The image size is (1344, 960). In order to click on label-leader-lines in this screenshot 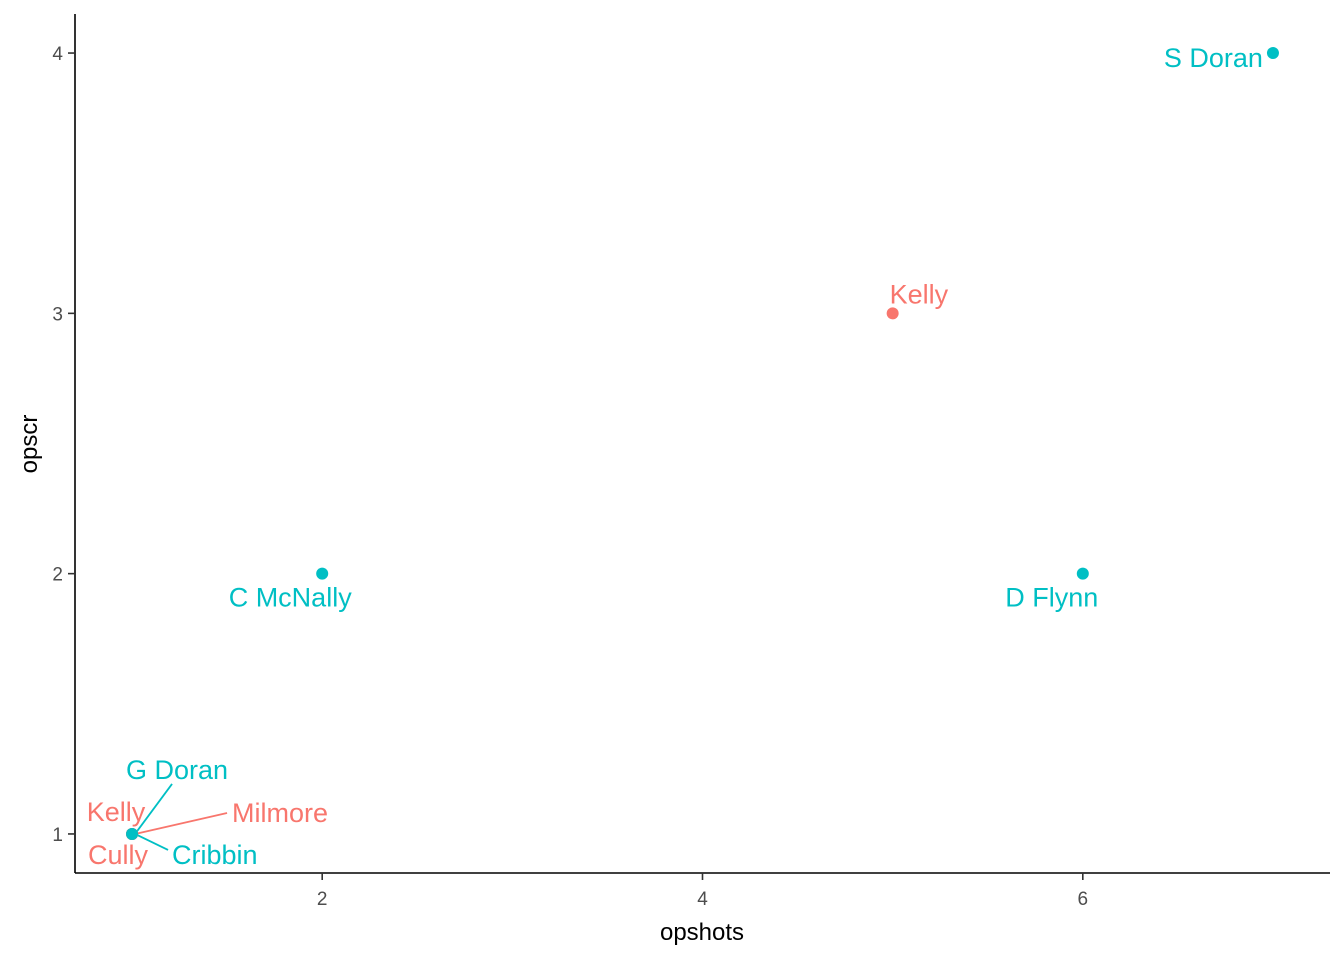, I will do `click(181, 817)`.